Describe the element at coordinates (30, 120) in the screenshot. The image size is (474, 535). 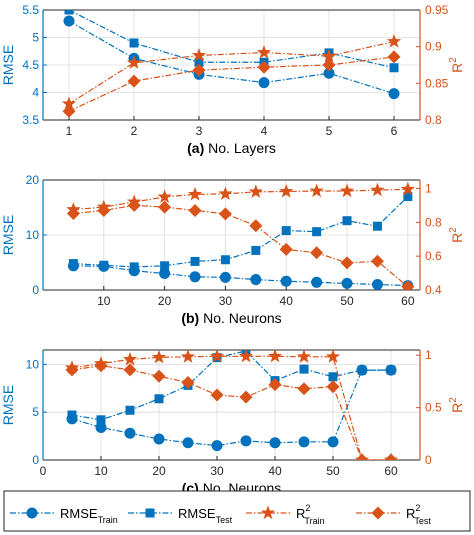
I see `y-left-tick-label: 3.5` at that location.